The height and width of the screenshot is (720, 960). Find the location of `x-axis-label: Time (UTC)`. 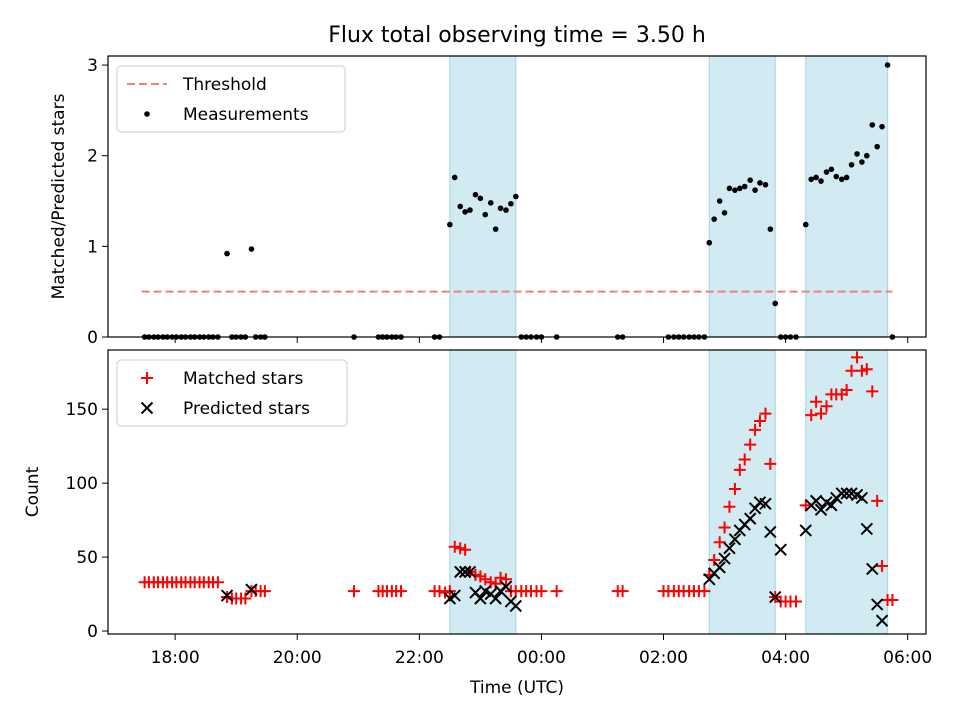

x-axis-label: Time (UTC) is located at coordinates (516, 688).